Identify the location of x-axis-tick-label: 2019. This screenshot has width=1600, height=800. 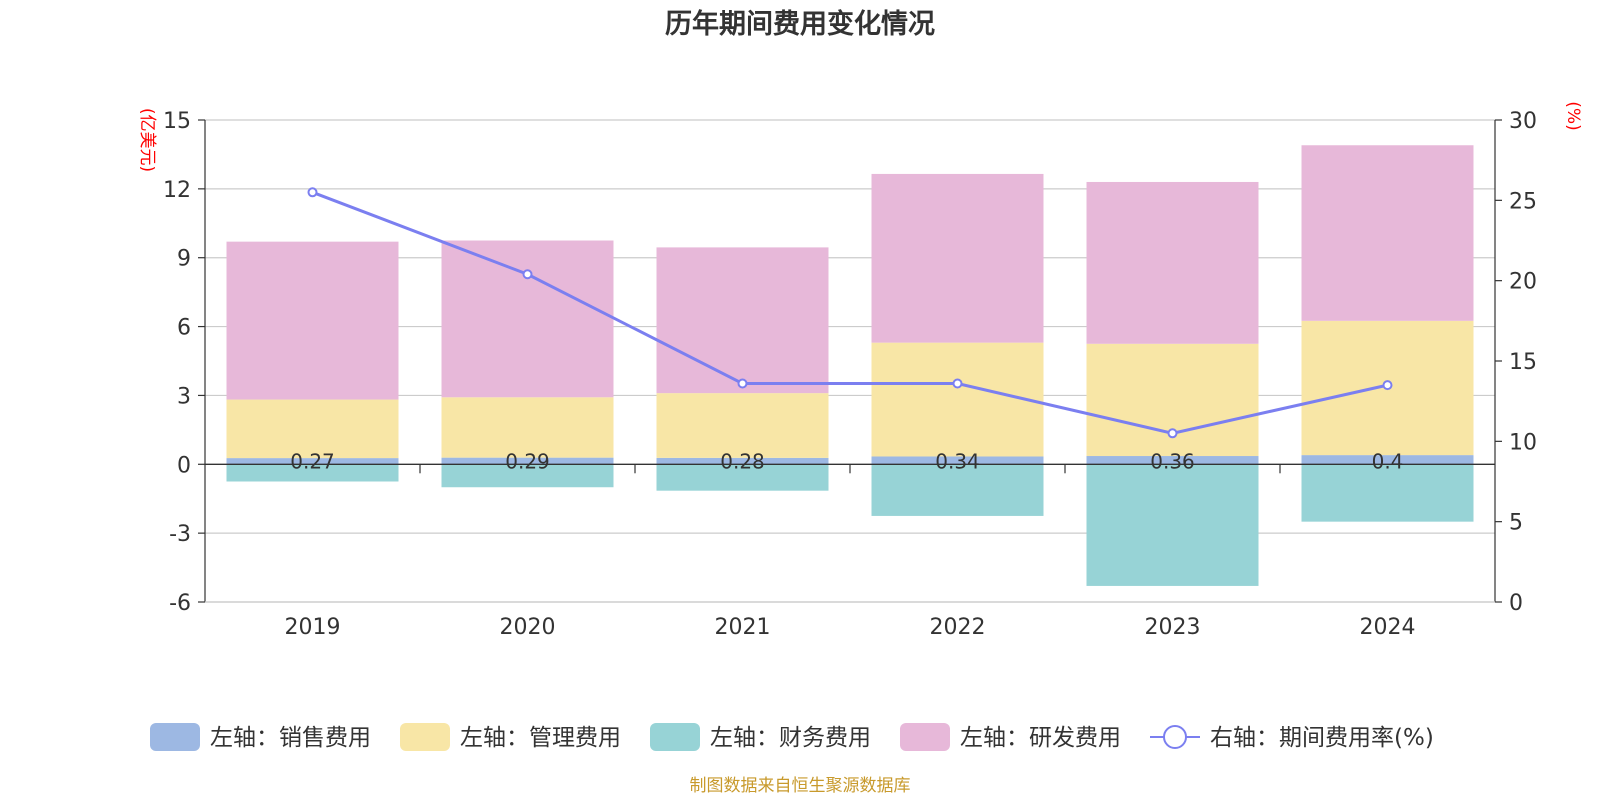
(313, 627).